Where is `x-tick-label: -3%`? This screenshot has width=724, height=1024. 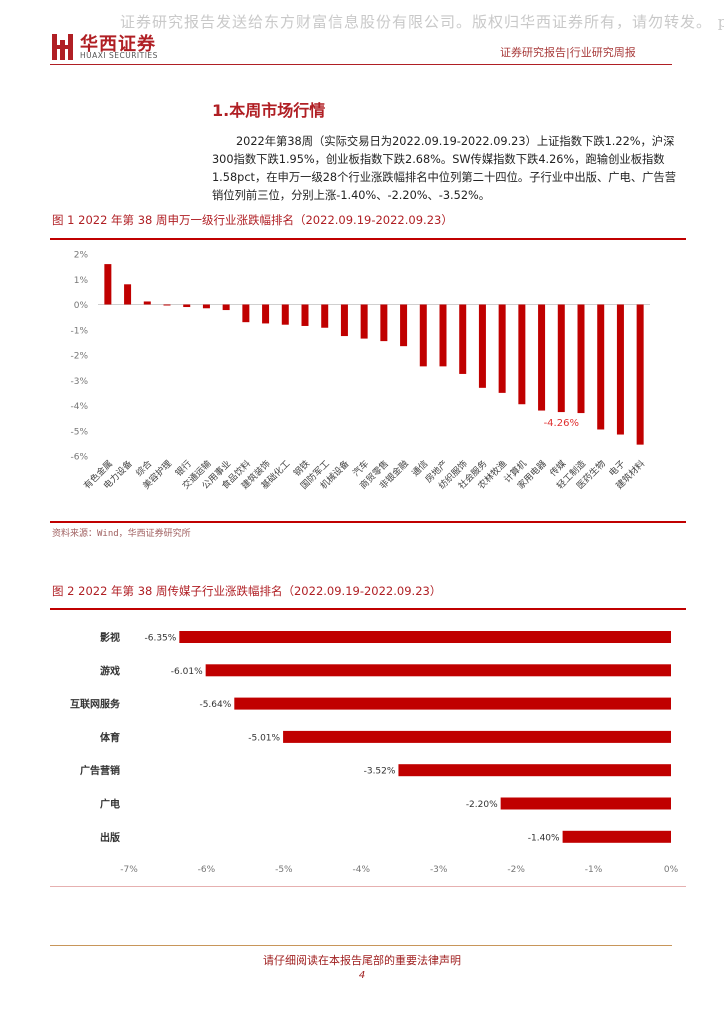 x-tick-label: -3% is located at coordinates (439, 870).